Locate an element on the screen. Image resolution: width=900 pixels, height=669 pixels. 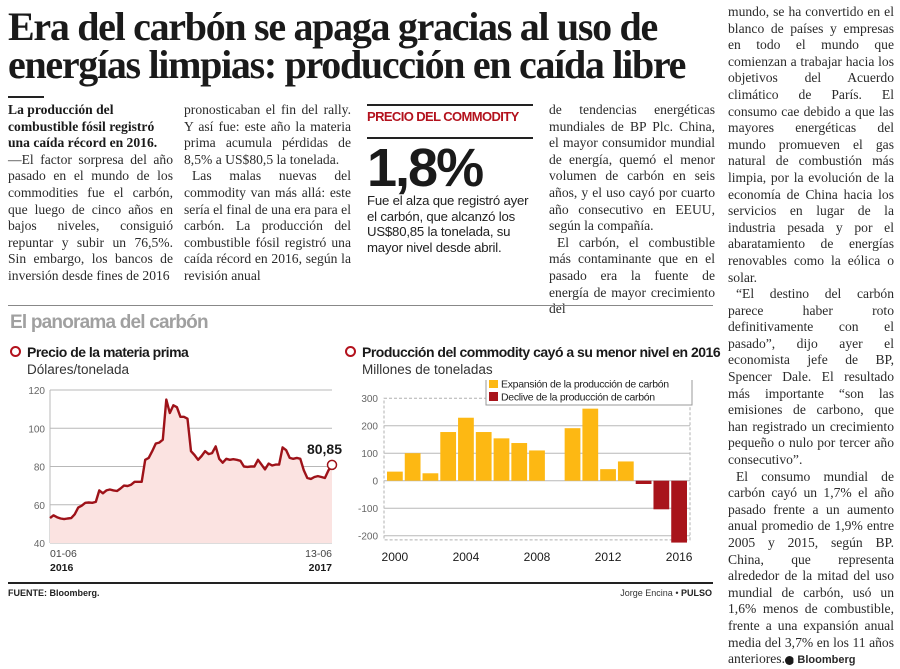
bar-2008 is located at coordinates (537, 465).